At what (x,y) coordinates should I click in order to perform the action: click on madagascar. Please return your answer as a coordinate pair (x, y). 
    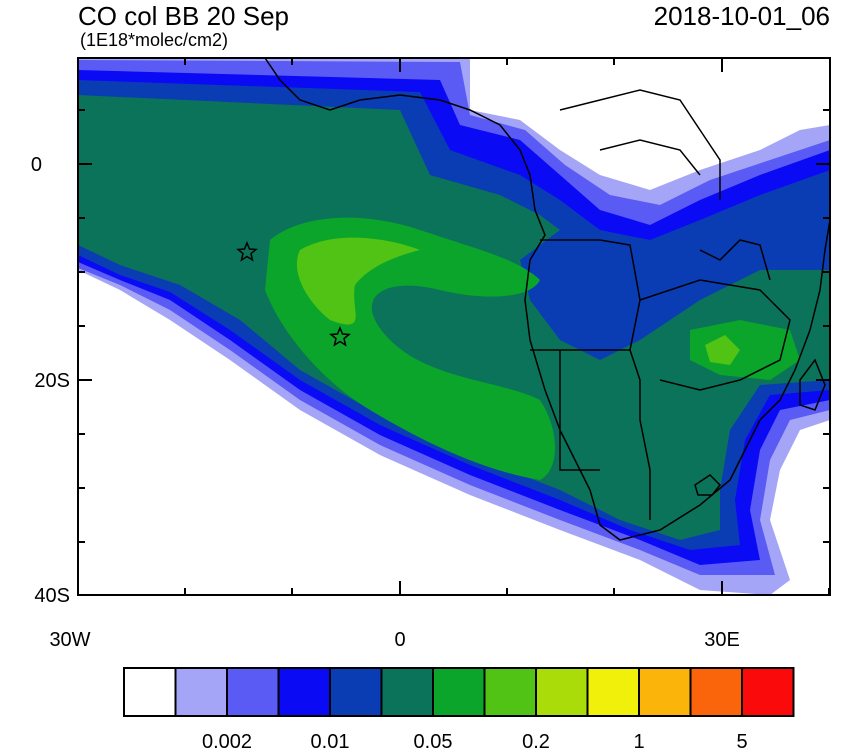
    Looking at the image, I should click on (812, 384).